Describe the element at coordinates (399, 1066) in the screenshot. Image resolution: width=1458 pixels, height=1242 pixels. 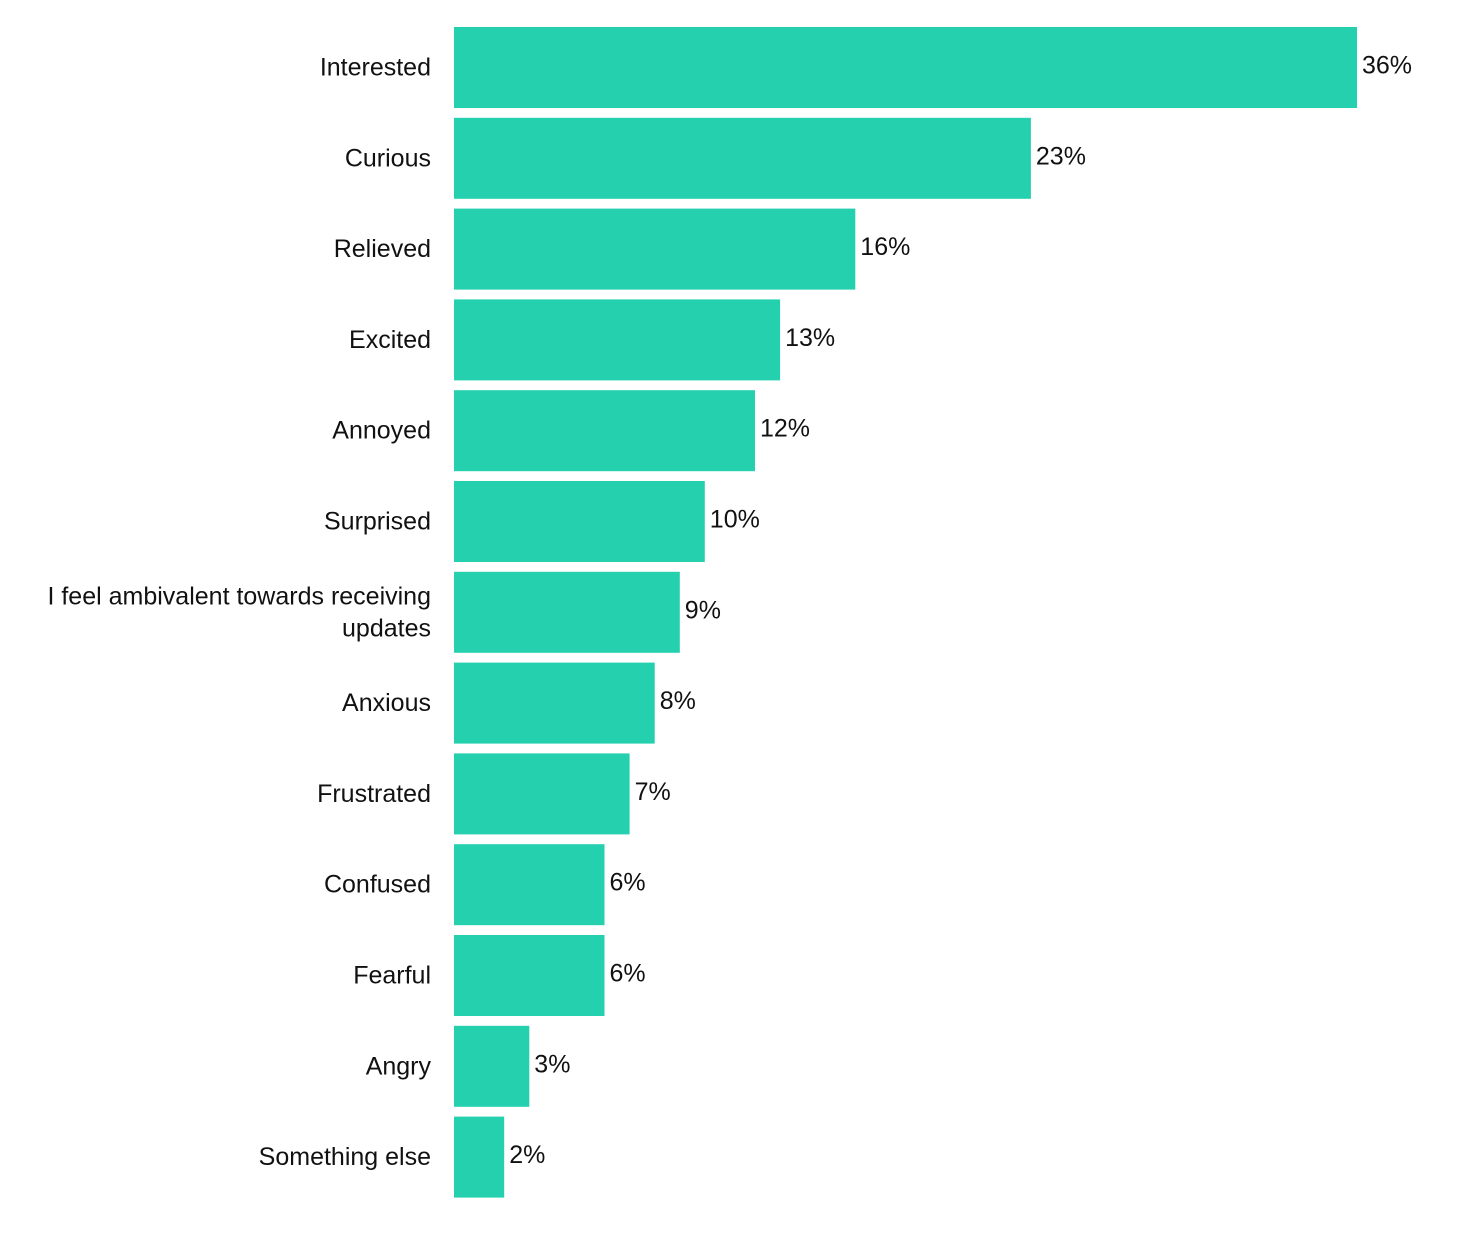
I see `category-label: Angry` at that location.